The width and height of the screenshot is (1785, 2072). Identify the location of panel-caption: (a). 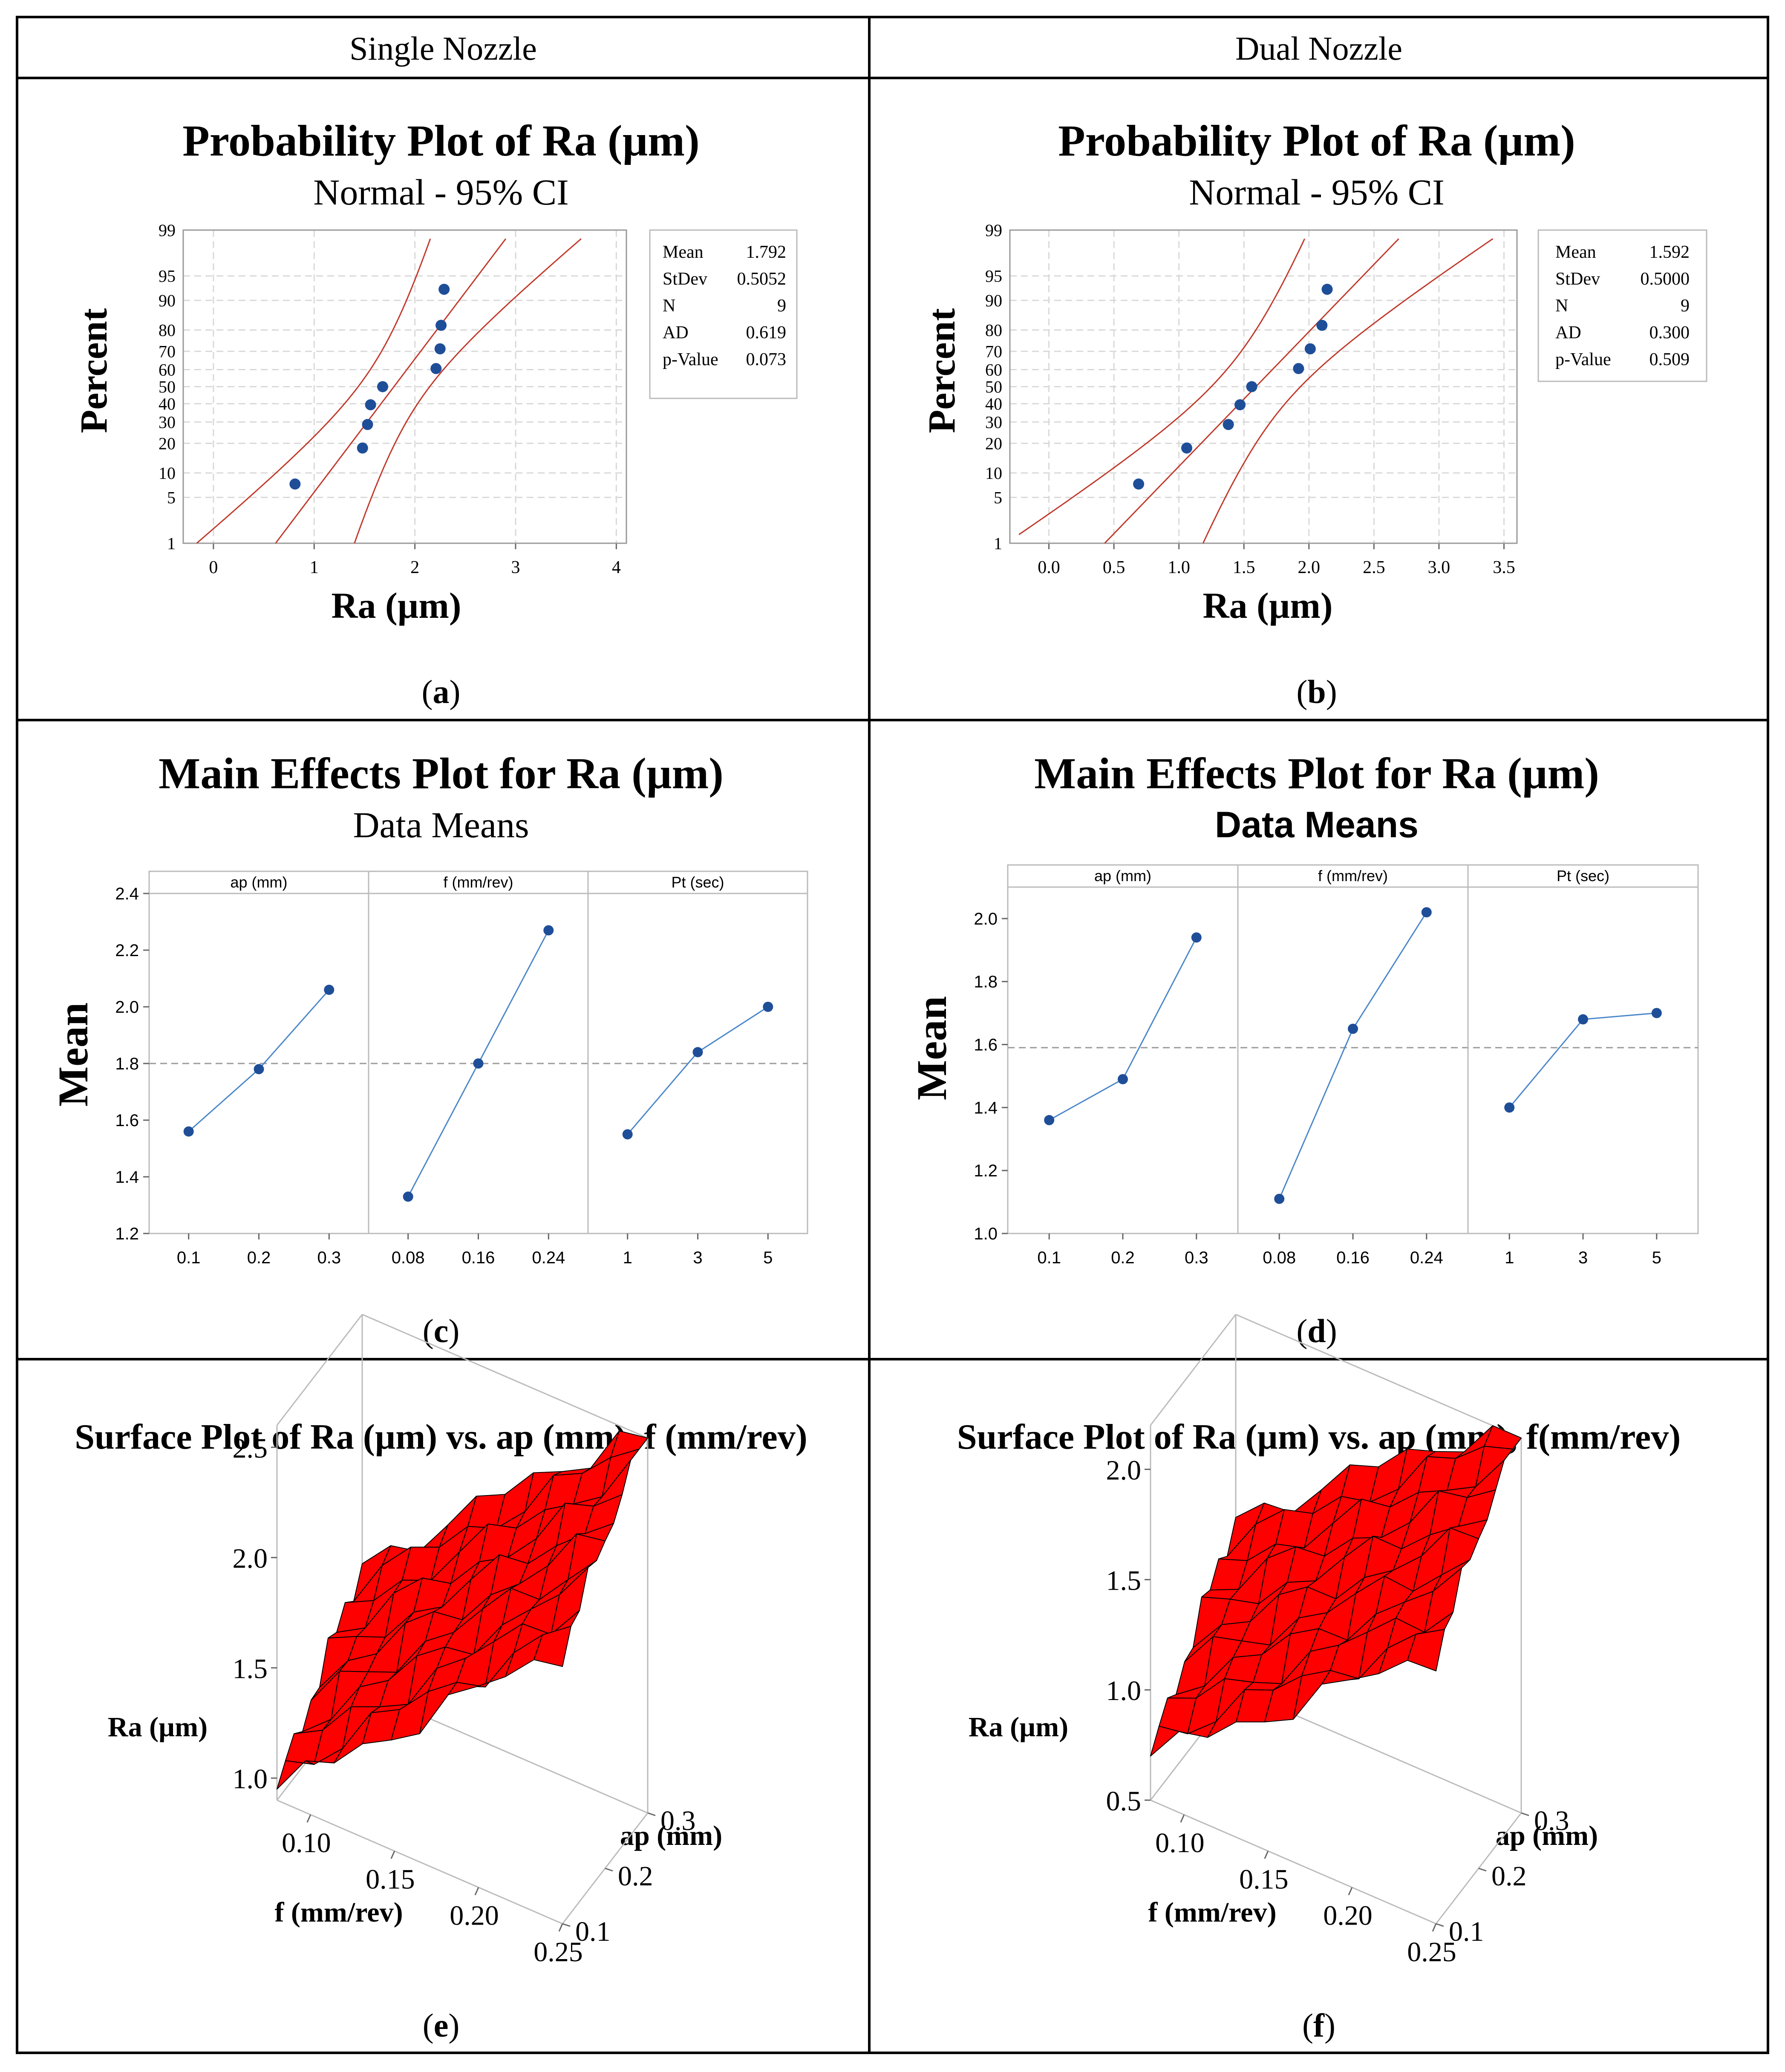
(442, 692).